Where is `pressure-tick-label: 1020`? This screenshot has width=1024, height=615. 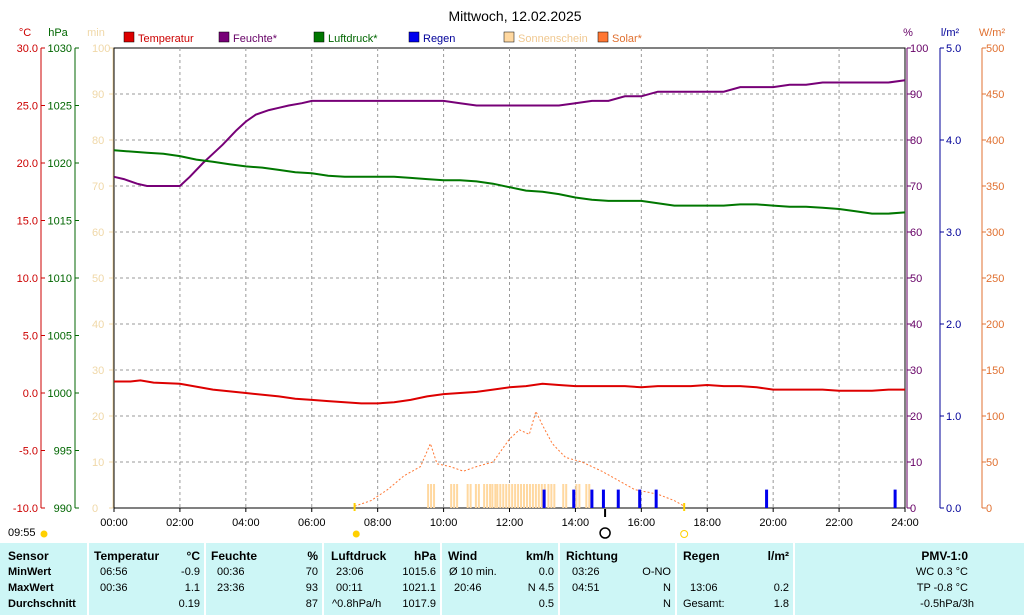
pressure-tick-label: 1020 is located at coordinates (60, 164).